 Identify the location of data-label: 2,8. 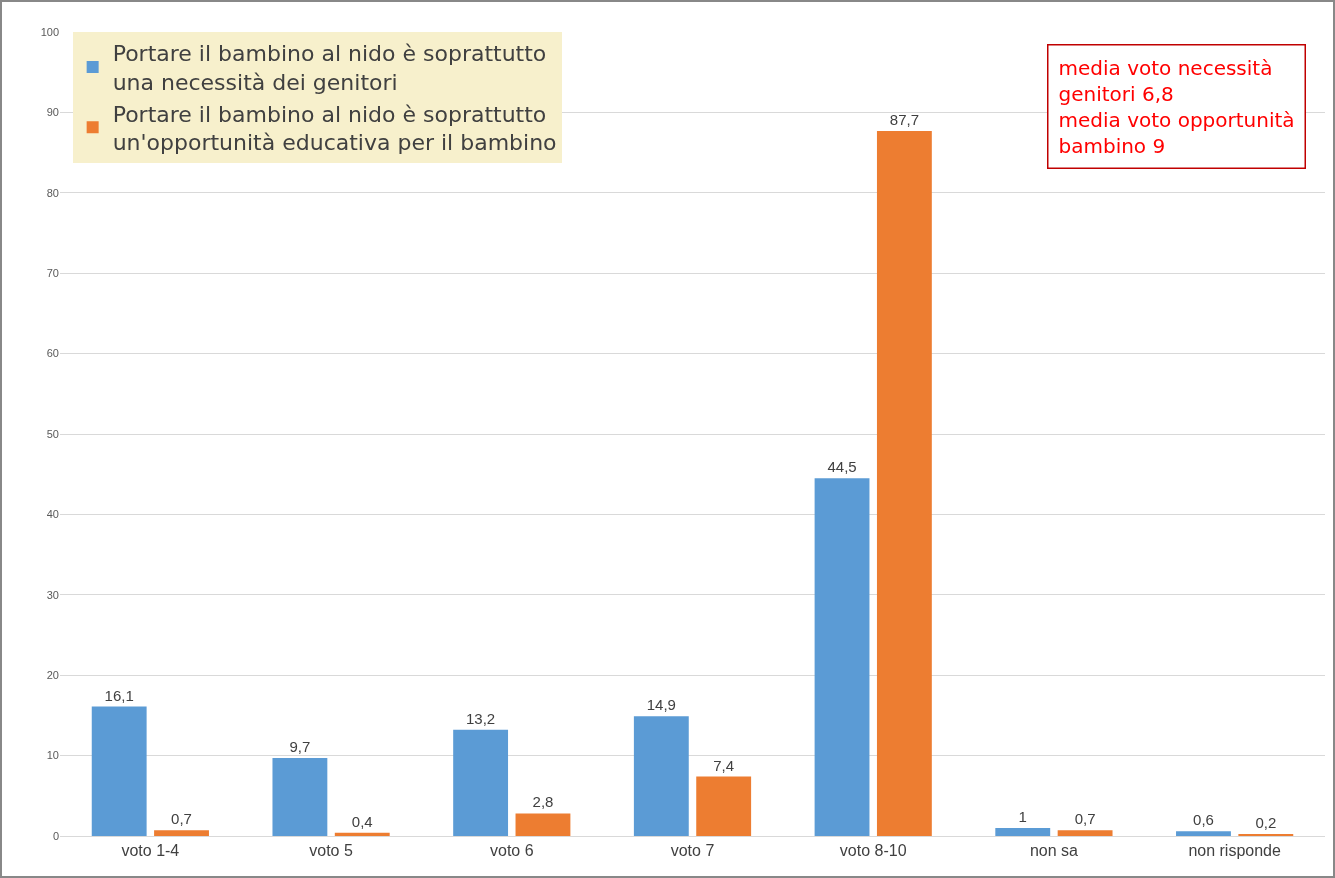
(543, 802).